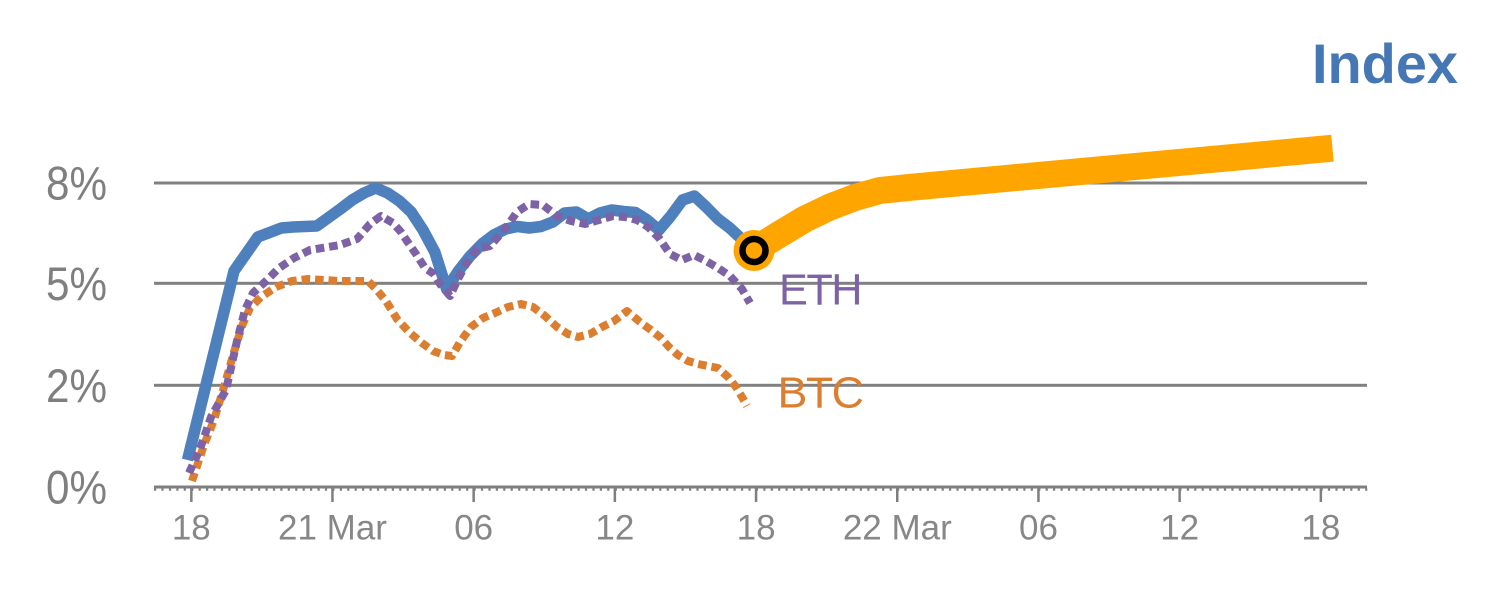 The height and width of the screenshot is (600, 1500). I want to click on svg-text: ETH, so click(820, 290).